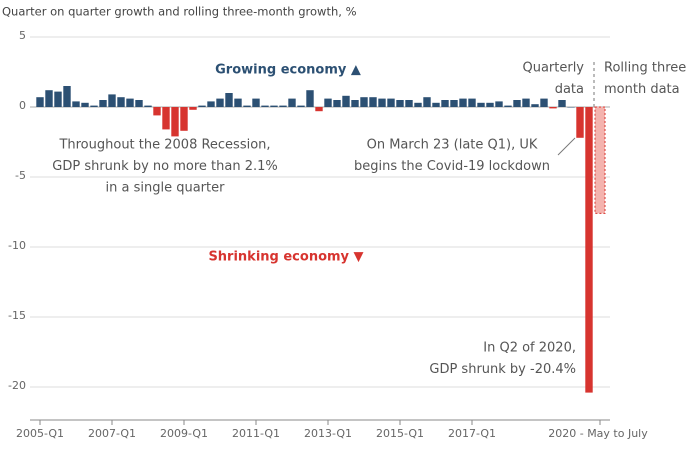 The width and height of the screenshot is (694, 458). I want to click on annotation: in a single quarter, so click(166, 188).